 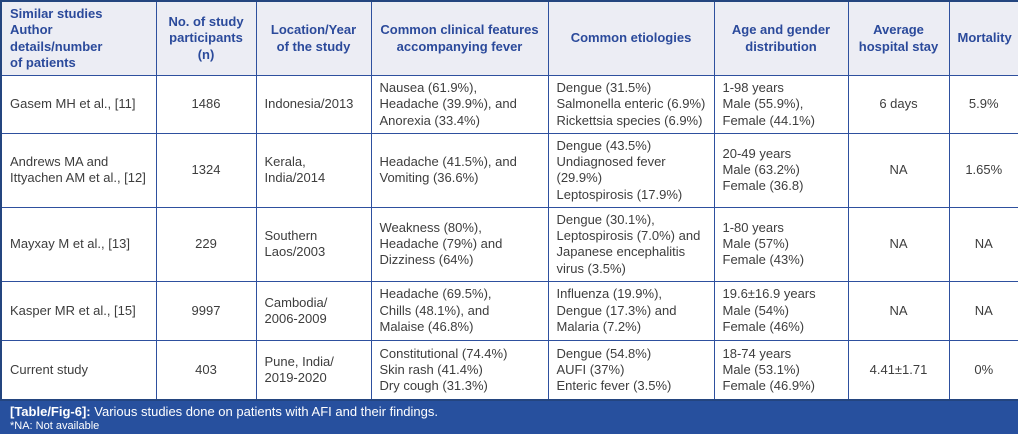 What do you see at coordinates (313, 170) in the screenshot?
I see `cell-location: Kerala, India/2014` at bounding box center [313, 170].